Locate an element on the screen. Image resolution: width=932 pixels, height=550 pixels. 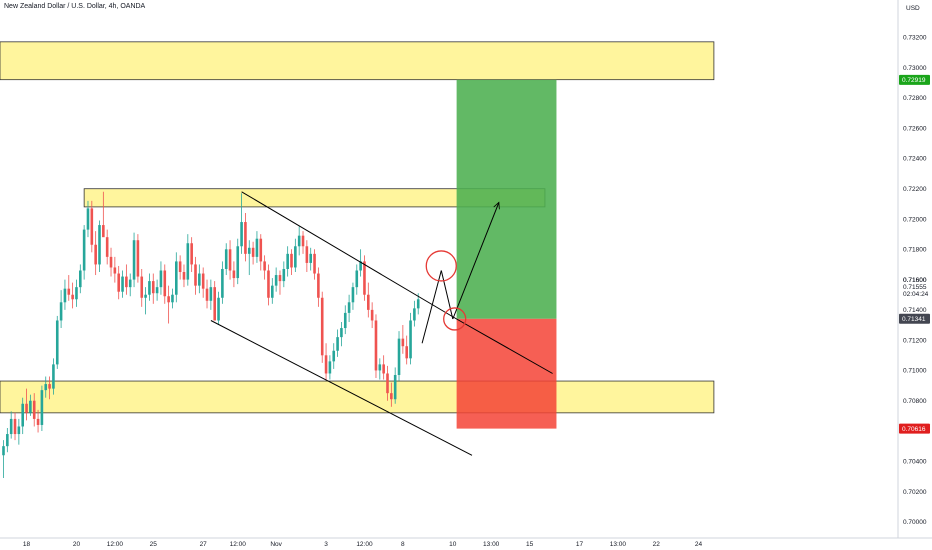
time-tick-label: 17 is located at coordinates (580, 544).